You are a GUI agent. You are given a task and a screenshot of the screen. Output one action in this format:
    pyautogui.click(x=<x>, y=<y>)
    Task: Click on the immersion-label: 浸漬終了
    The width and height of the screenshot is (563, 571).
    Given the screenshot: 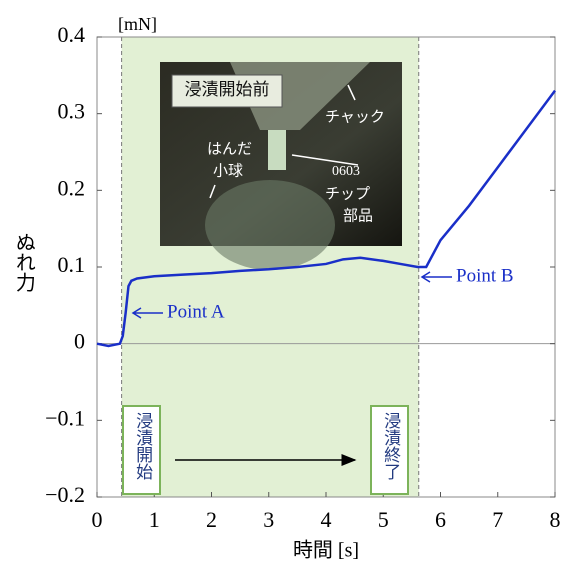 What is the action you would take?
    pyautogui.click(x=391, y=446)
    